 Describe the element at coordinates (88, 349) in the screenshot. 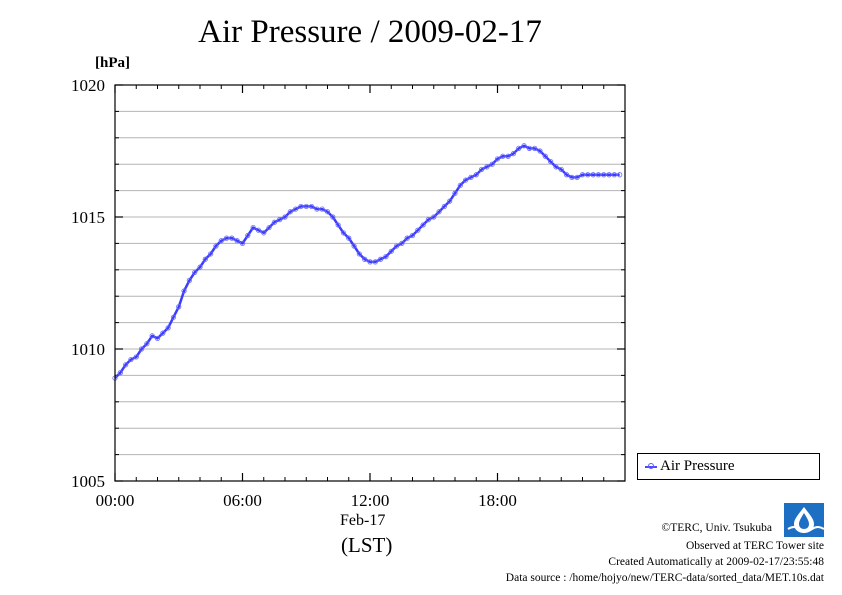

I see `y-tick-label: 1010` at that location.